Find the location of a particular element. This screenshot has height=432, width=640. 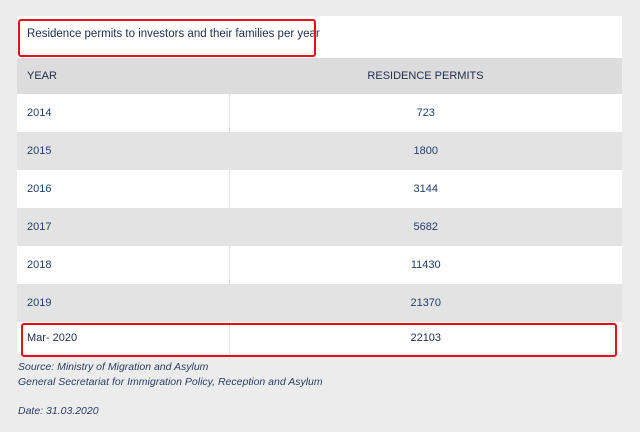

year-cell: Mar- 2020 is located at coordinates (123, 338).